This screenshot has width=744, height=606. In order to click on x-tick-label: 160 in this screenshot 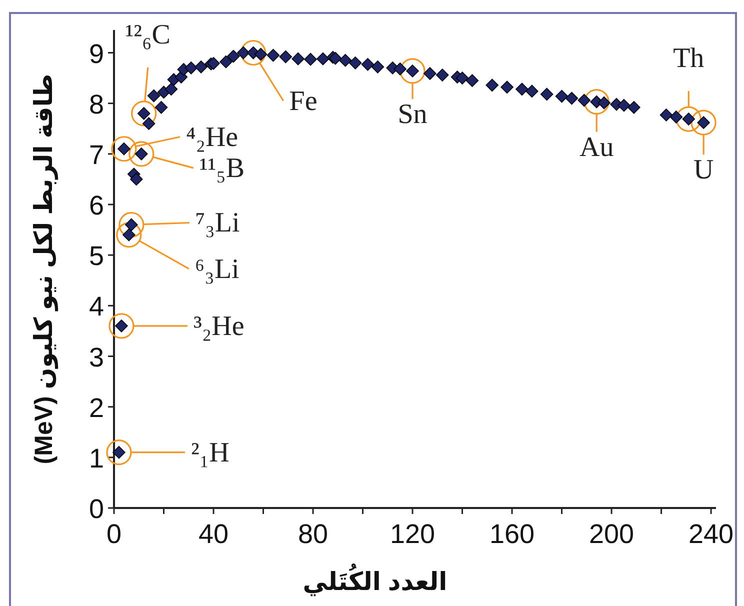, I will do `click(512, 534)`.